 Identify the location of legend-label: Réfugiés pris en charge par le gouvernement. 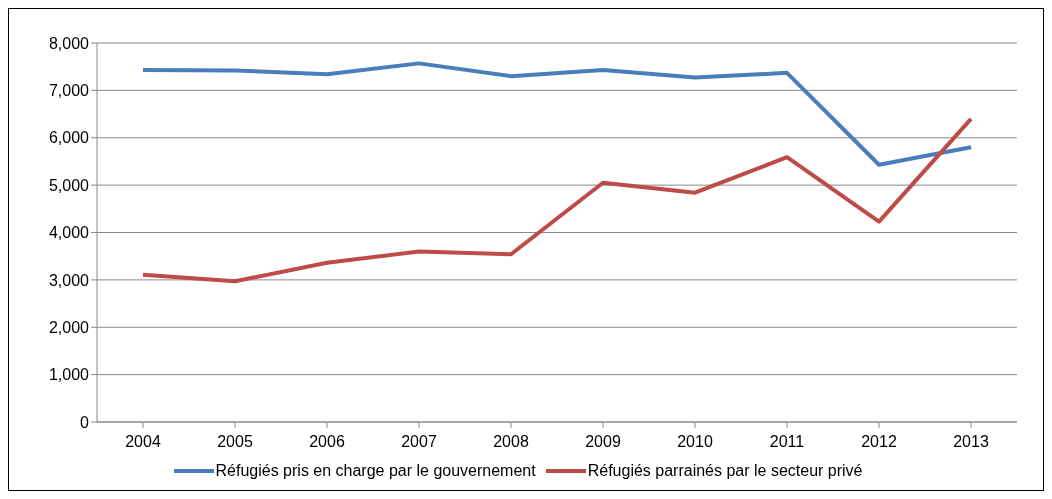
(375, 471).